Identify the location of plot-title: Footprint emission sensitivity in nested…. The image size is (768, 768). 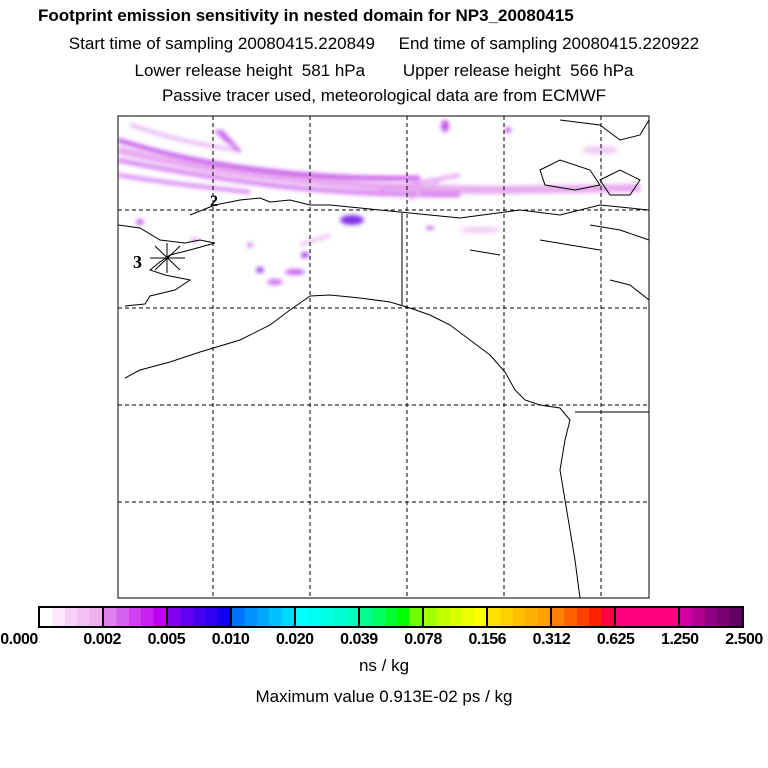
(306, 15).